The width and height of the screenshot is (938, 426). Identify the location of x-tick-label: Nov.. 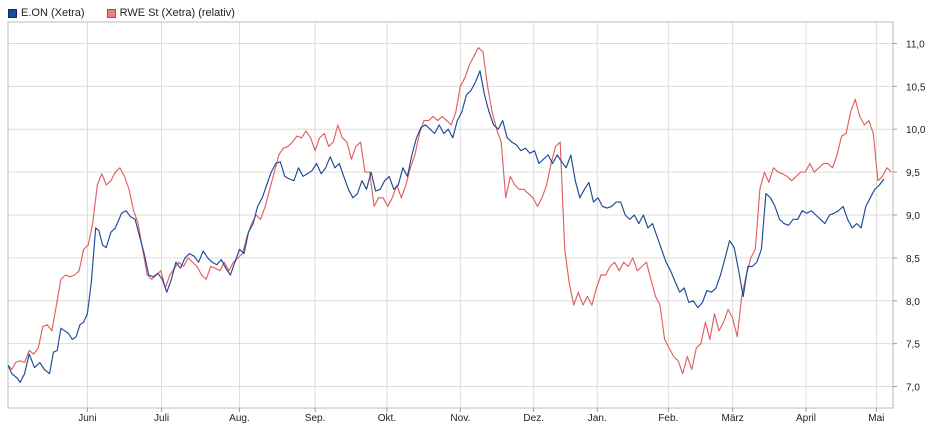
(460, 418).